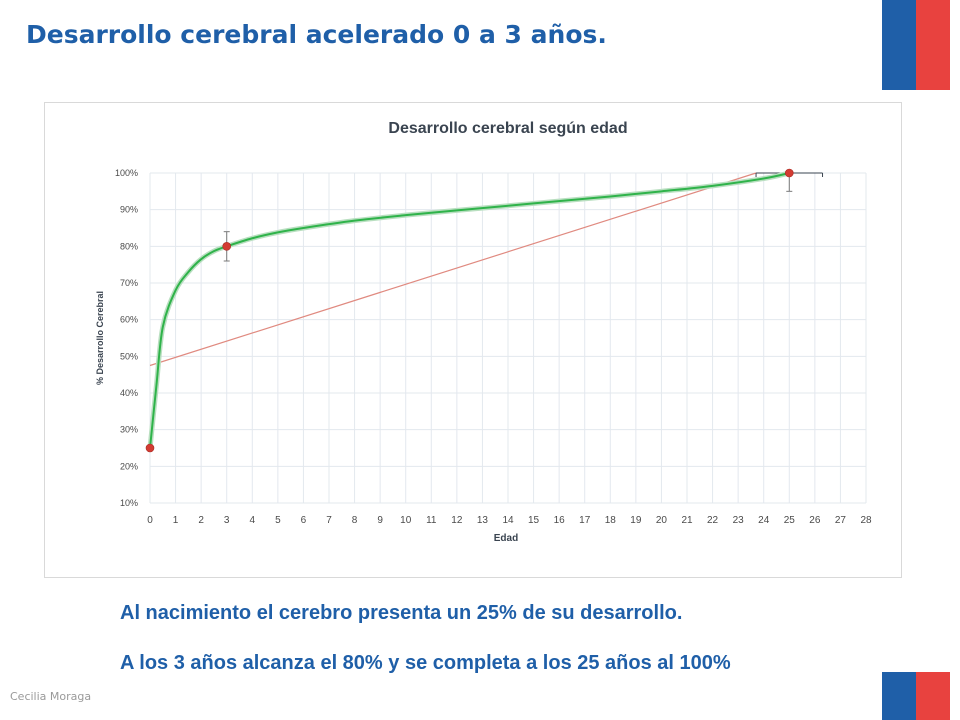  What do you see at coordinates (201, 520) in the screenshot?
I see `x-tick-label: 2` at bounding box center [201, 520].